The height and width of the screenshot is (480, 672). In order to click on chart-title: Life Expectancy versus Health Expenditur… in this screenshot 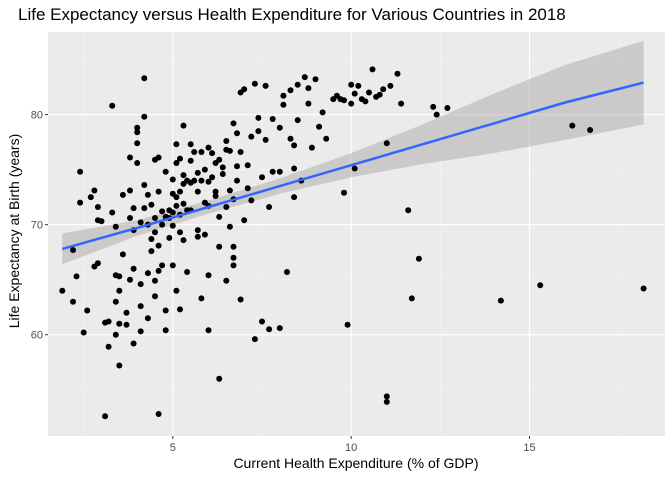, I will do `click(292, 14)`.